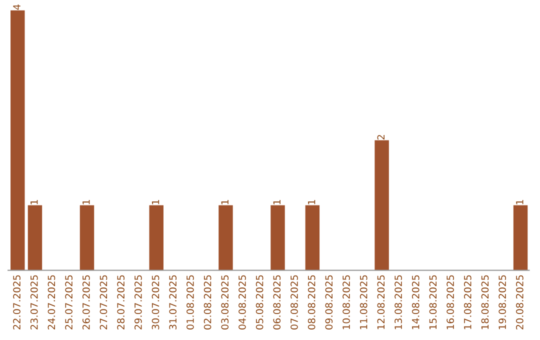  Describe the element at coordinates (121, 302) in the screenshot. I see `x-tick-label: 28.07.2025` at that location.